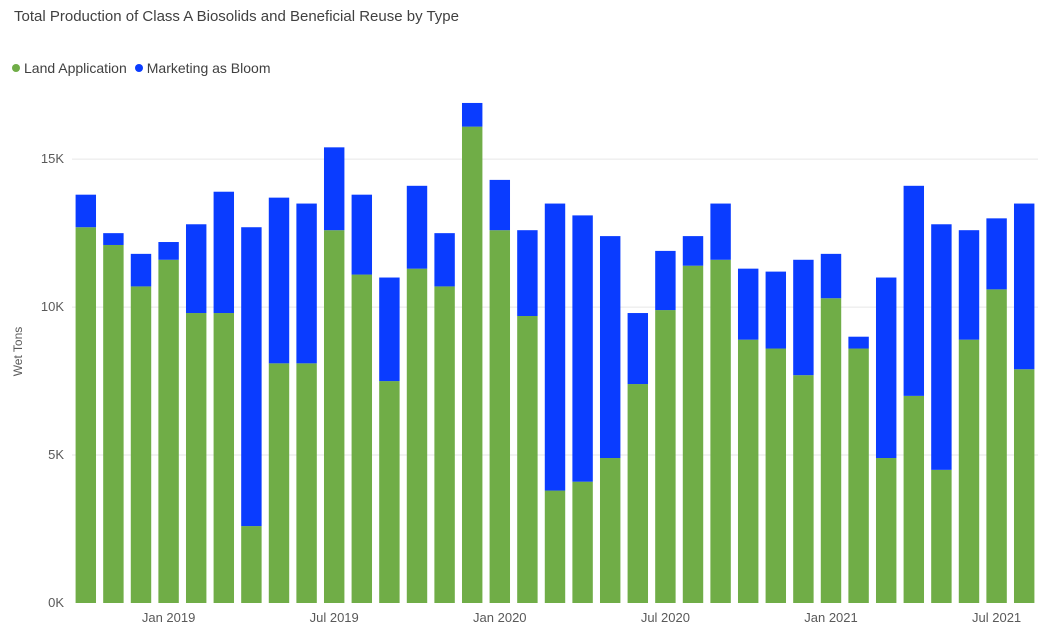  I want to click on legend: Land Application Marketing as Bloom, so click(141, 68).